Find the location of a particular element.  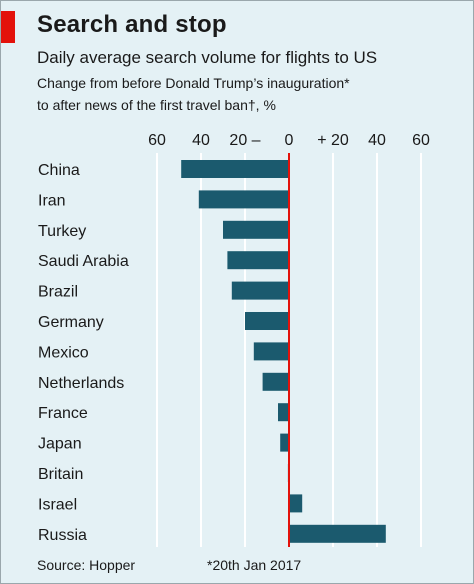

category-label: Germany is located at coordinates (71, 322).